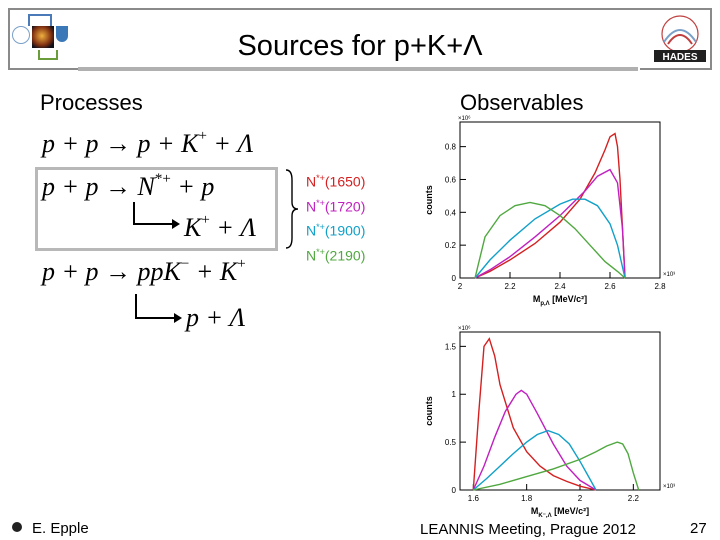 This screenshot has width=720, height=540. What do you see at coordinates (193, 227) in the screenshot?
I see `eq2-decay-k: K` at bounding box center [193, 227].